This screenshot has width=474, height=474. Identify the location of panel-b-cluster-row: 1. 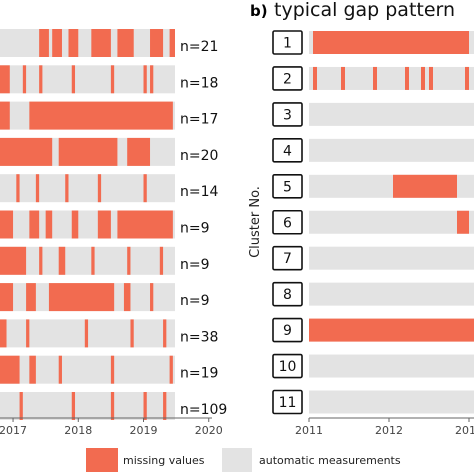
(373, 42).